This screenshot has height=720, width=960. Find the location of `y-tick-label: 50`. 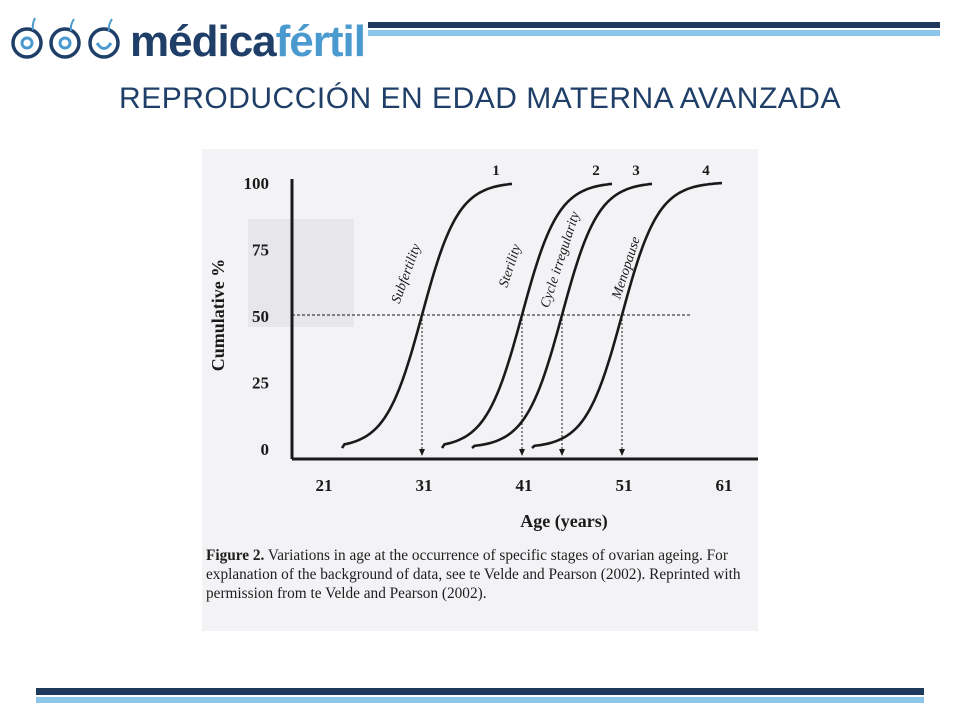

y-tick-label: 50 is located at coordinates (260, 316).